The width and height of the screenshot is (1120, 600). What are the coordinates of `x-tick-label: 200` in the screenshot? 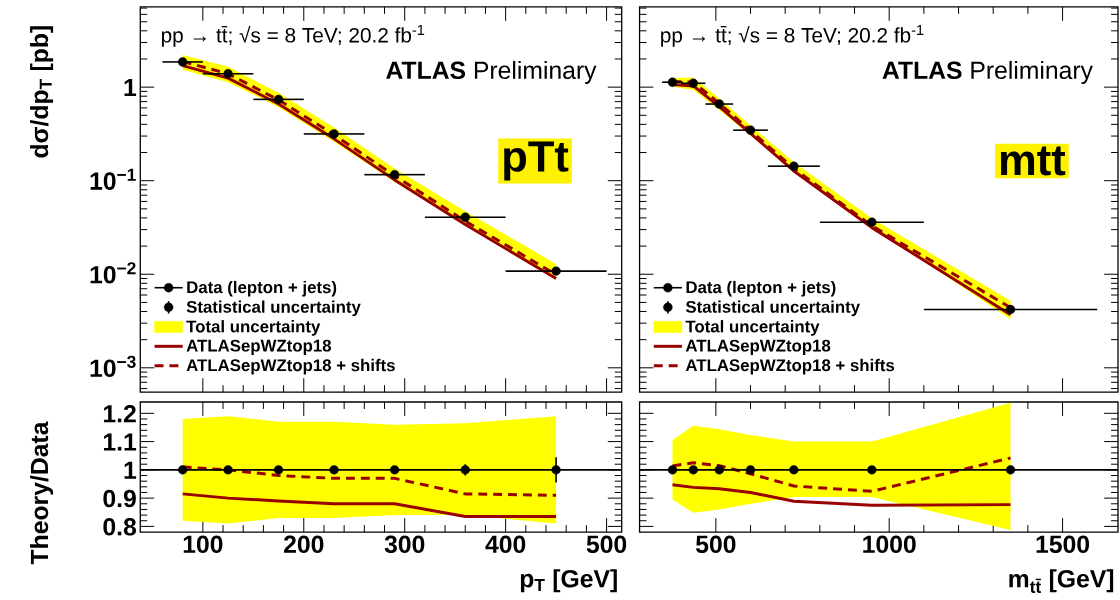 It's located at (304, 544).